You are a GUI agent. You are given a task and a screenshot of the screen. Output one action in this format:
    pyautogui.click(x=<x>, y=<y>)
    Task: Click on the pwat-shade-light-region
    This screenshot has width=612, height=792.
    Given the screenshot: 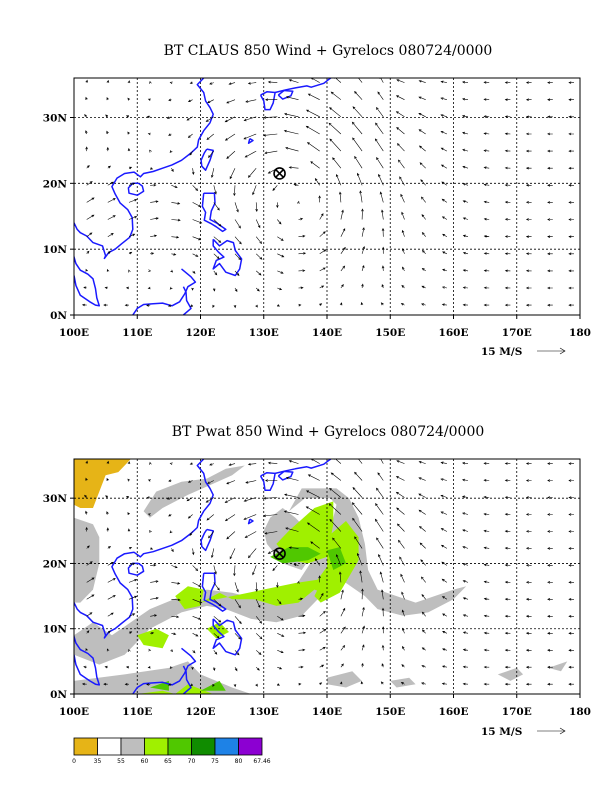 What is the action you would take?
    pyautogui.click(x=163, y=677)
    